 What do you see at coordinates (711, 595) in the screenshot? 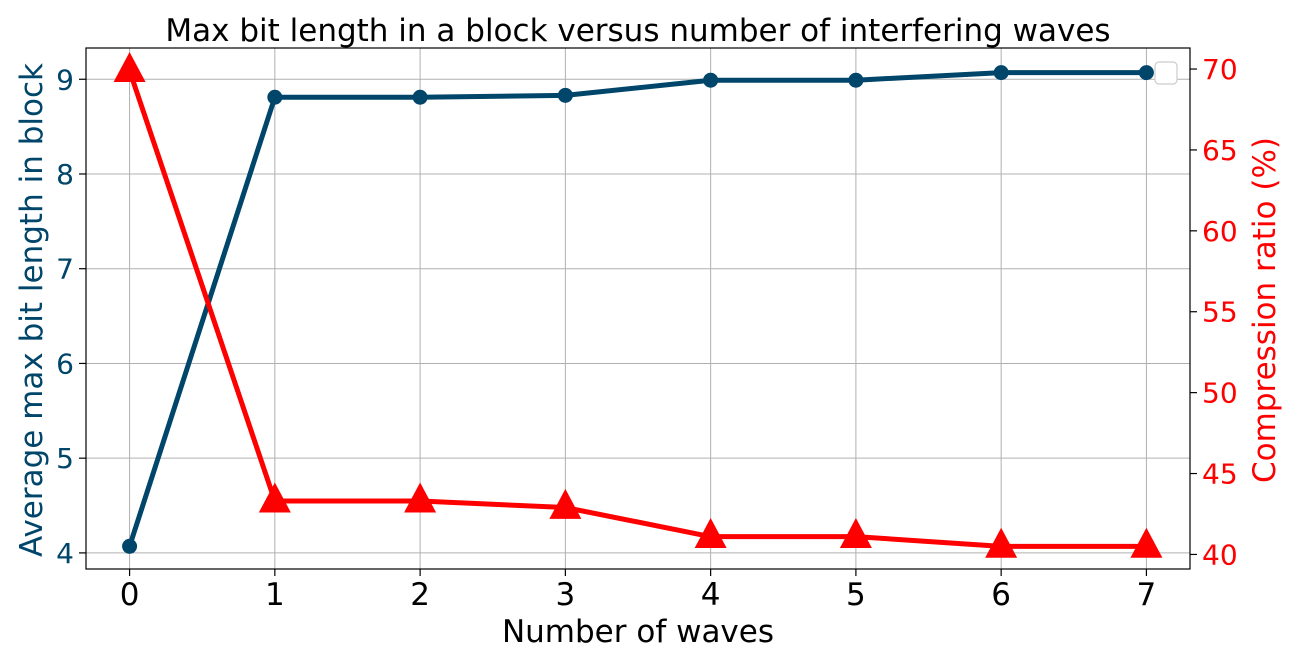
I see `x-tick-label-4: 4` at bounding box center [711, 595].